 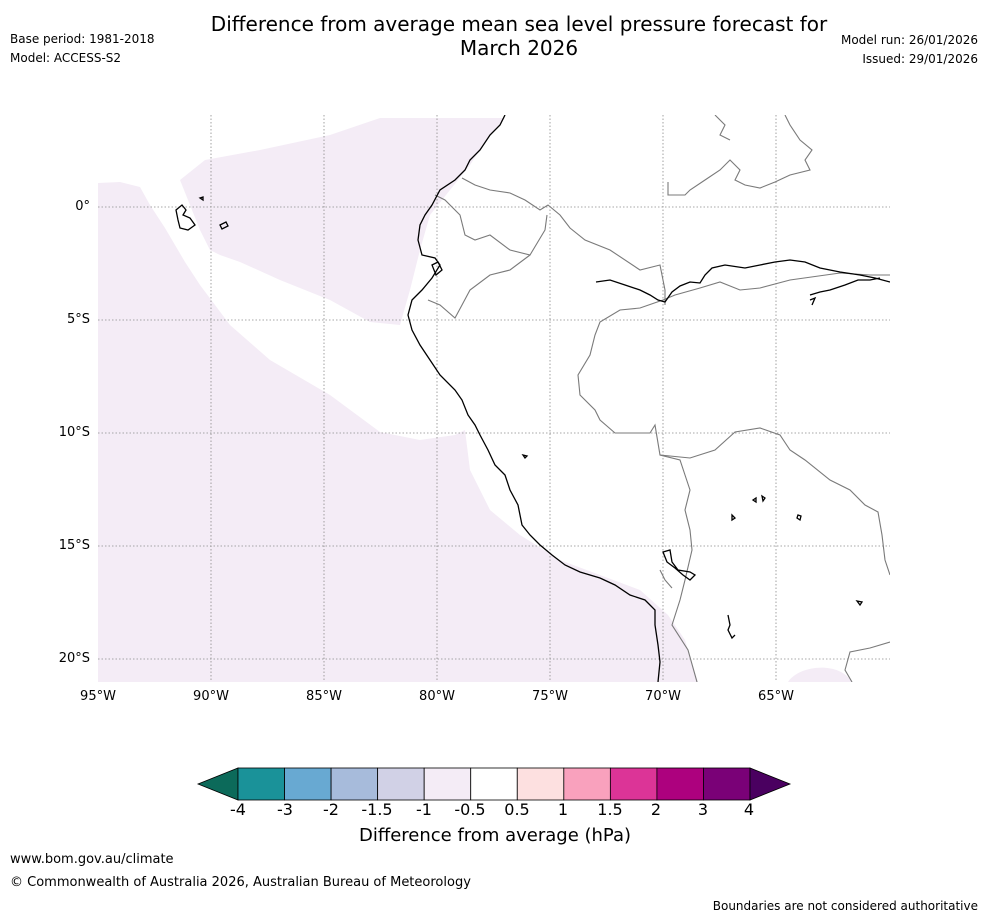 What do you see at coordinates (377, 809) in the screenshot?
I see `colorbar-tick: -1.5` at bounding box center [377, 809].